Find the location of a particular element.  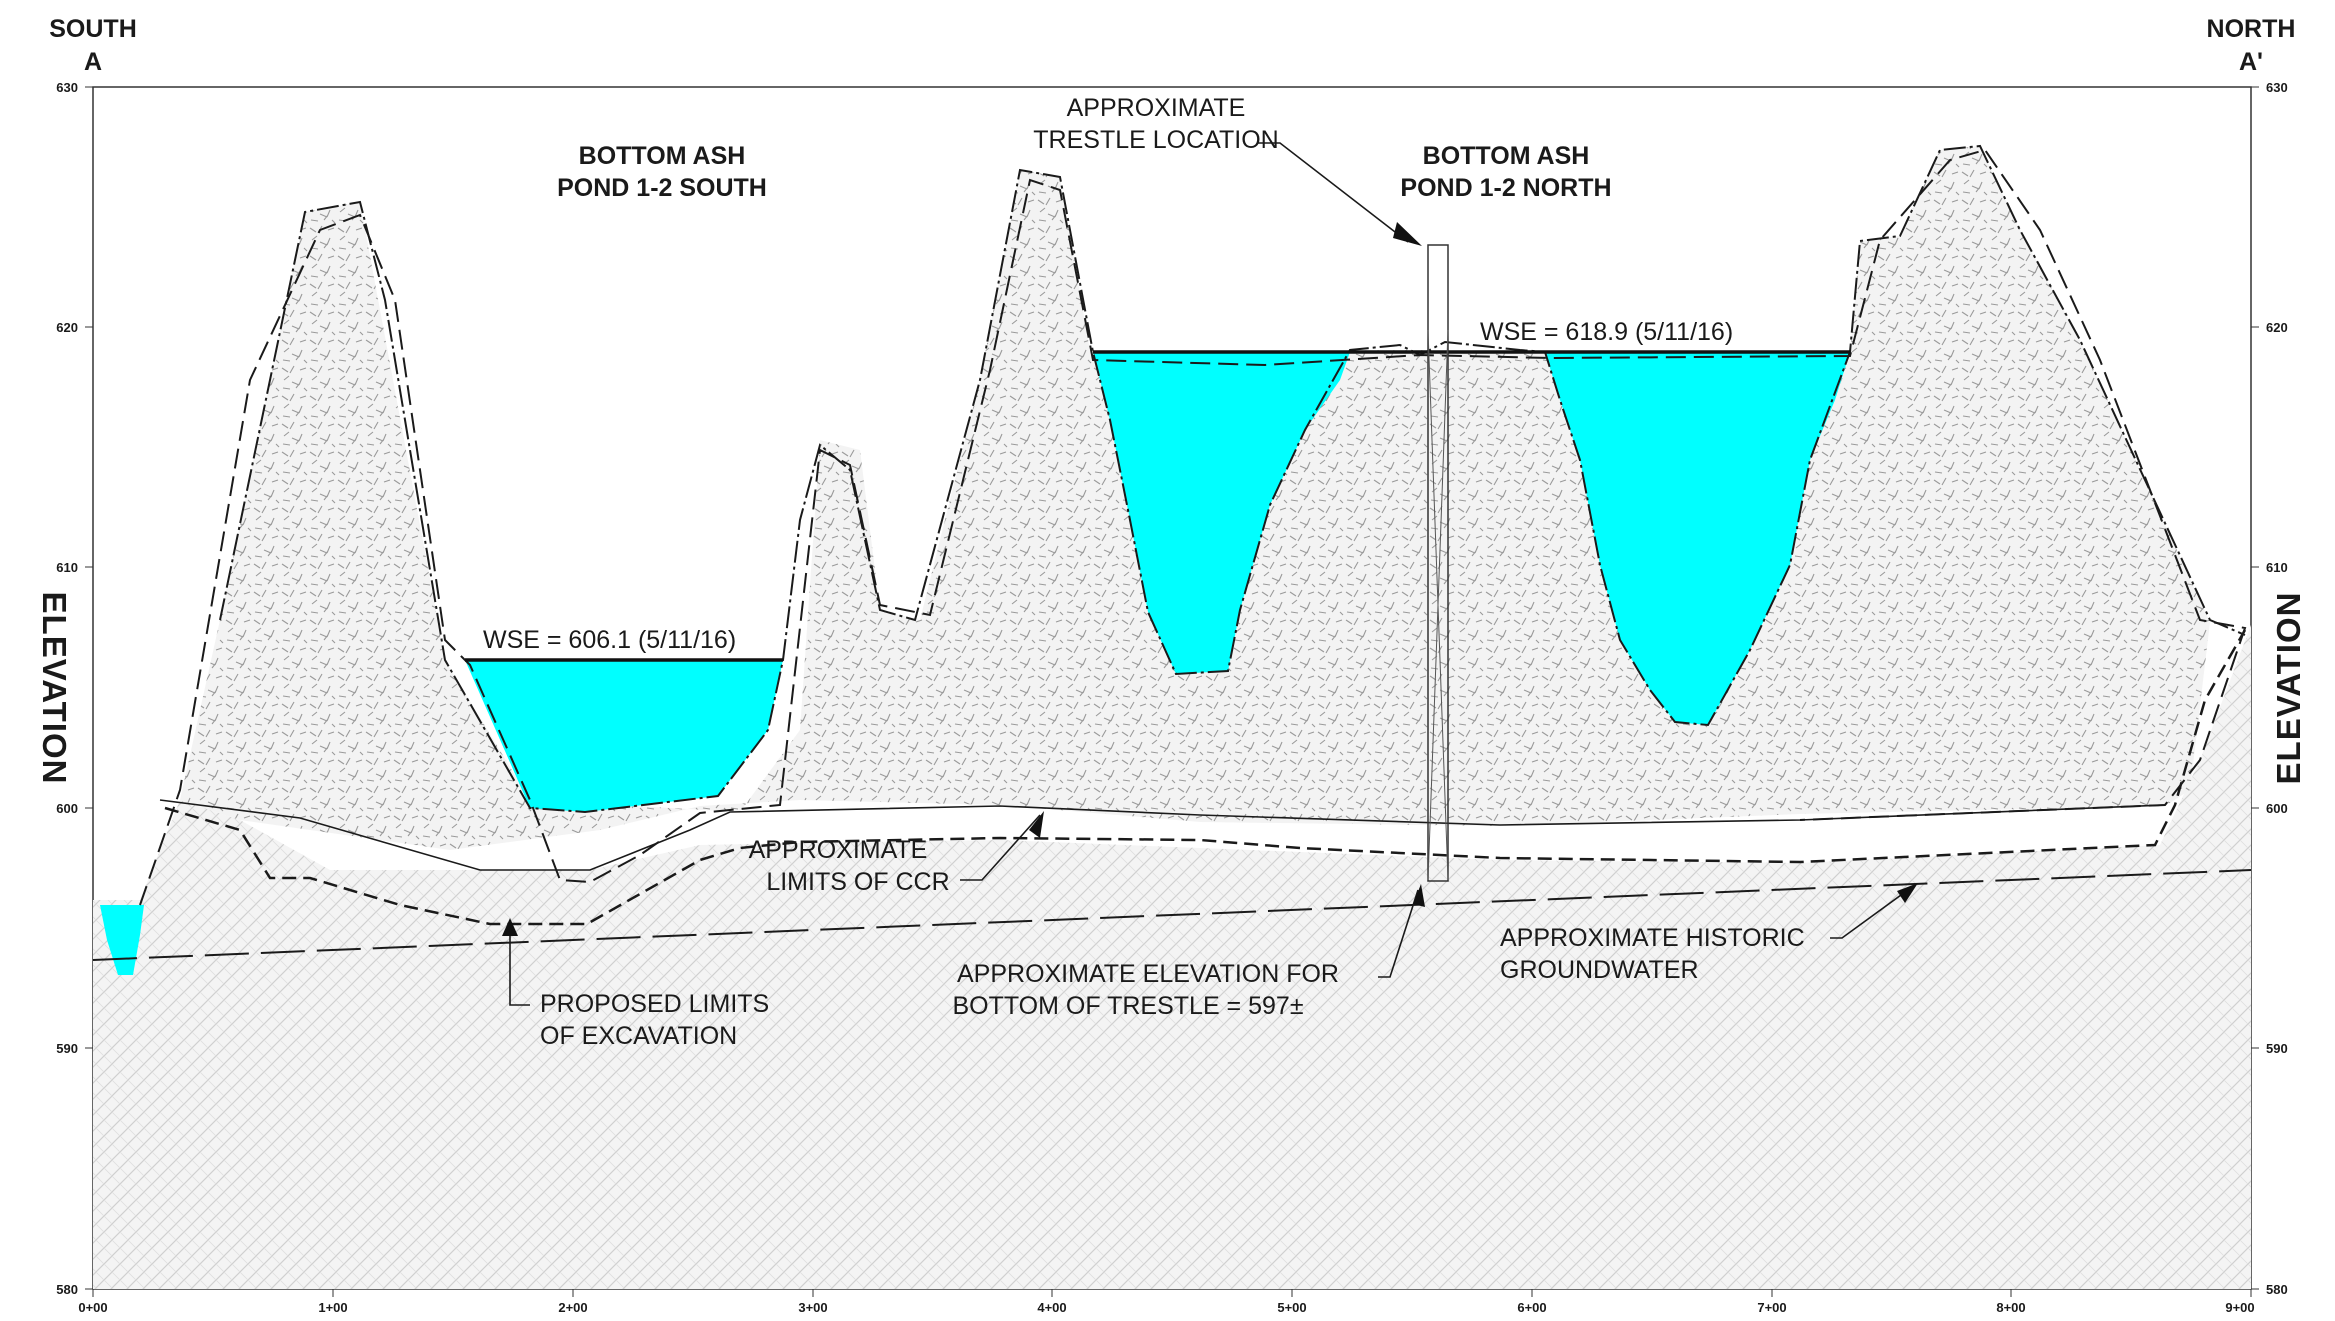

elev-tick-600-right: 600 is located at coordinates (2277, 808).